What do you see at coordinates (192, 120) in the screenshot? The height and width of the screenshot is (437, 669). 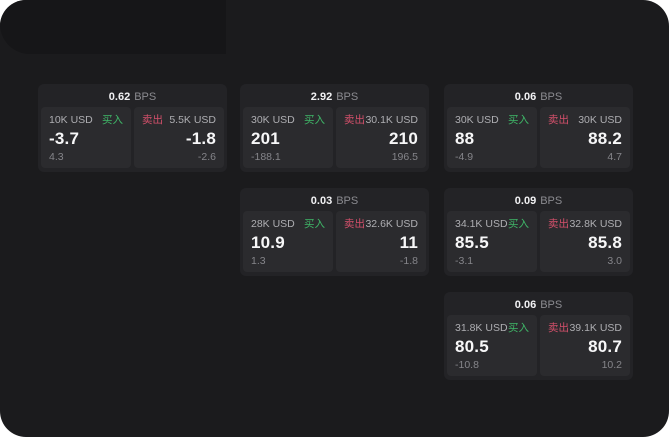 I see `sell-size-label: 5.5K USD` at bounding box center [192, 120].